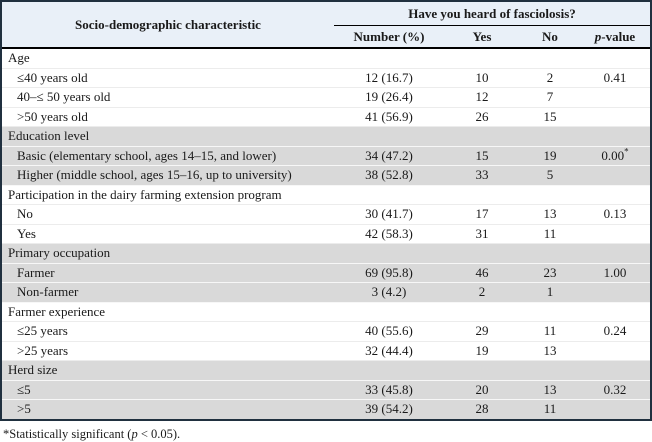 Image resolution: width=652 pixels, height=442 pixels. What do you see at coordinates (134, 433) in the screenshot?
I see `footnote-italic-p: p` at bounding box center [134, 433].